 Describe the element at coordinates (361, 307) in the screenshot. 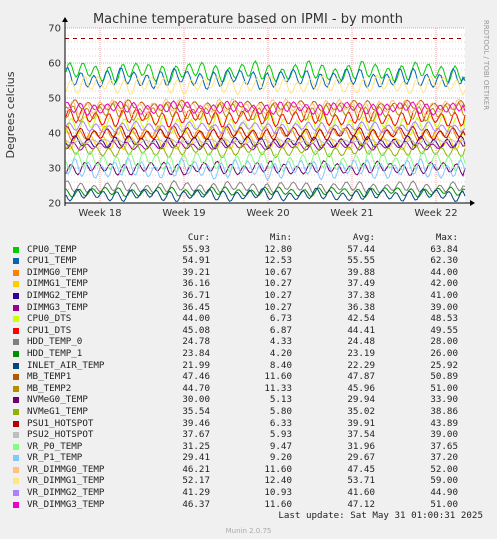

I see `legend-avg-value: 36.38` at that location.